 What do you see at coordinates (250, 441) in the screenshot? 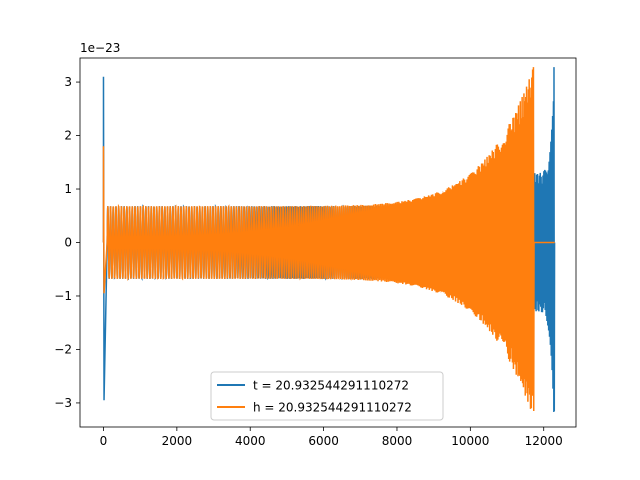
I see `x-tick-label: 4000` at bounding box center [250, 441].